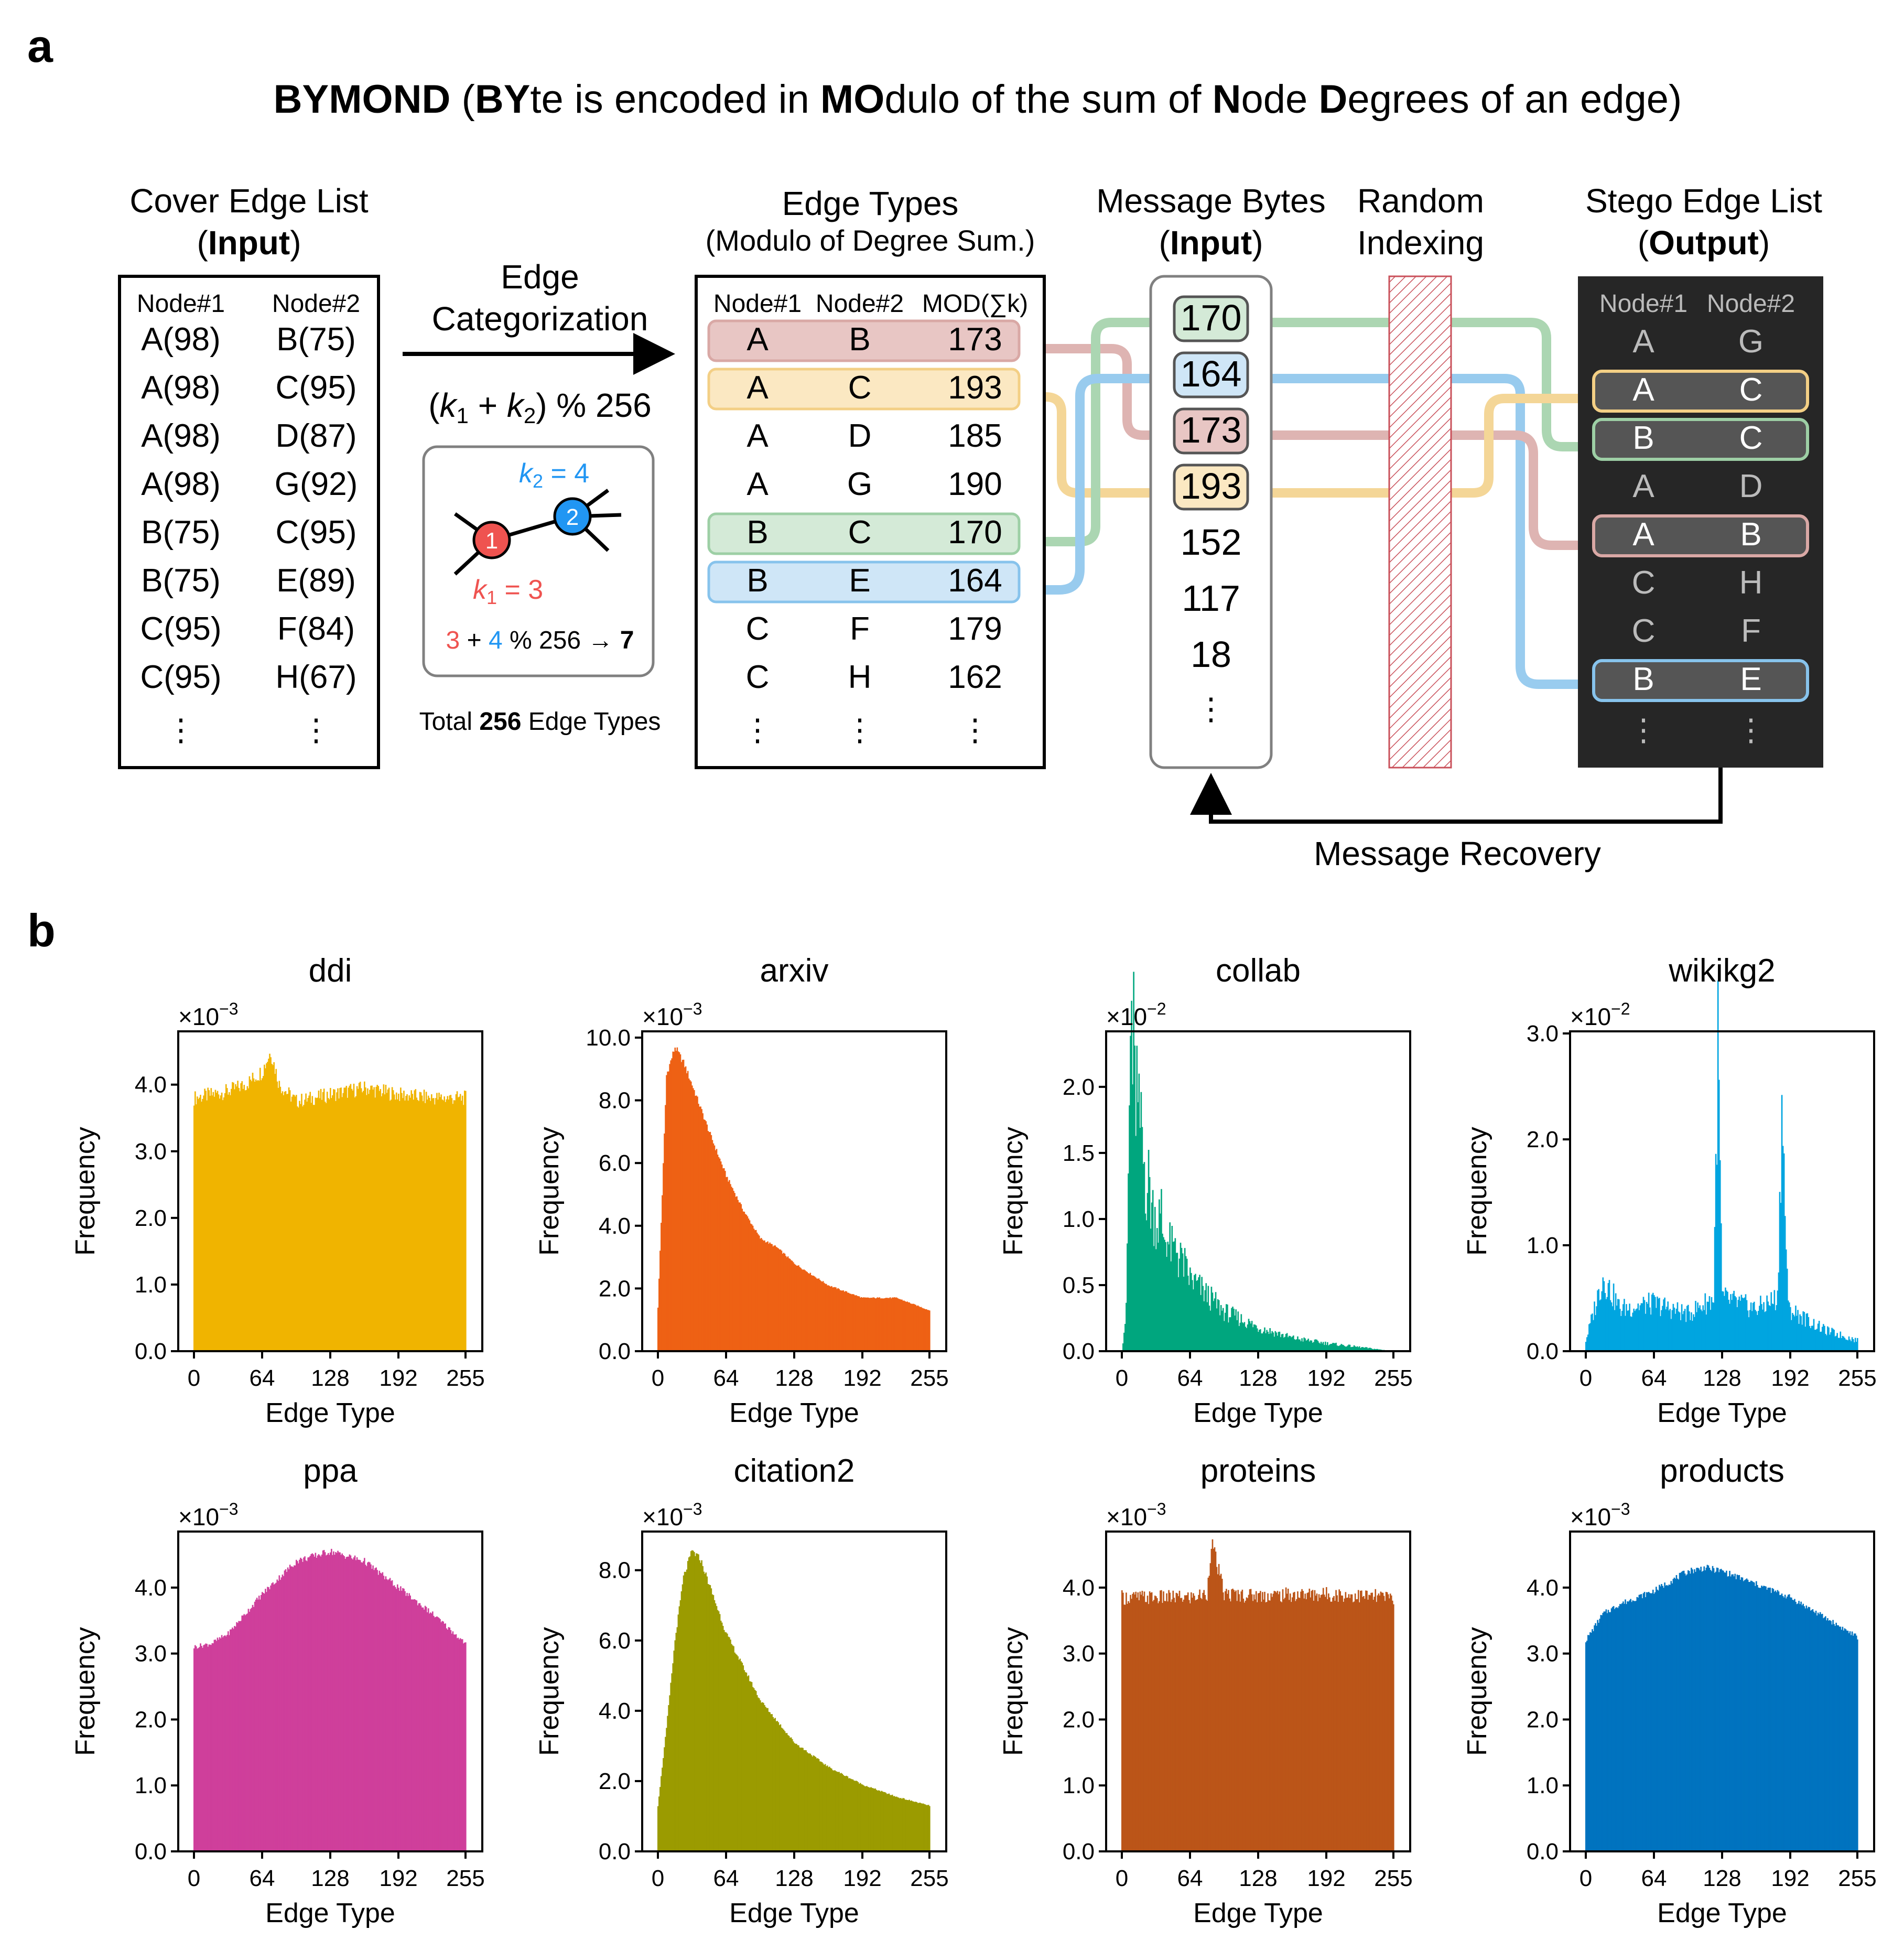  Describe the element at coordinates (1857, 1378) in the screenshot. I see `x-tick-label: 255` at that location.